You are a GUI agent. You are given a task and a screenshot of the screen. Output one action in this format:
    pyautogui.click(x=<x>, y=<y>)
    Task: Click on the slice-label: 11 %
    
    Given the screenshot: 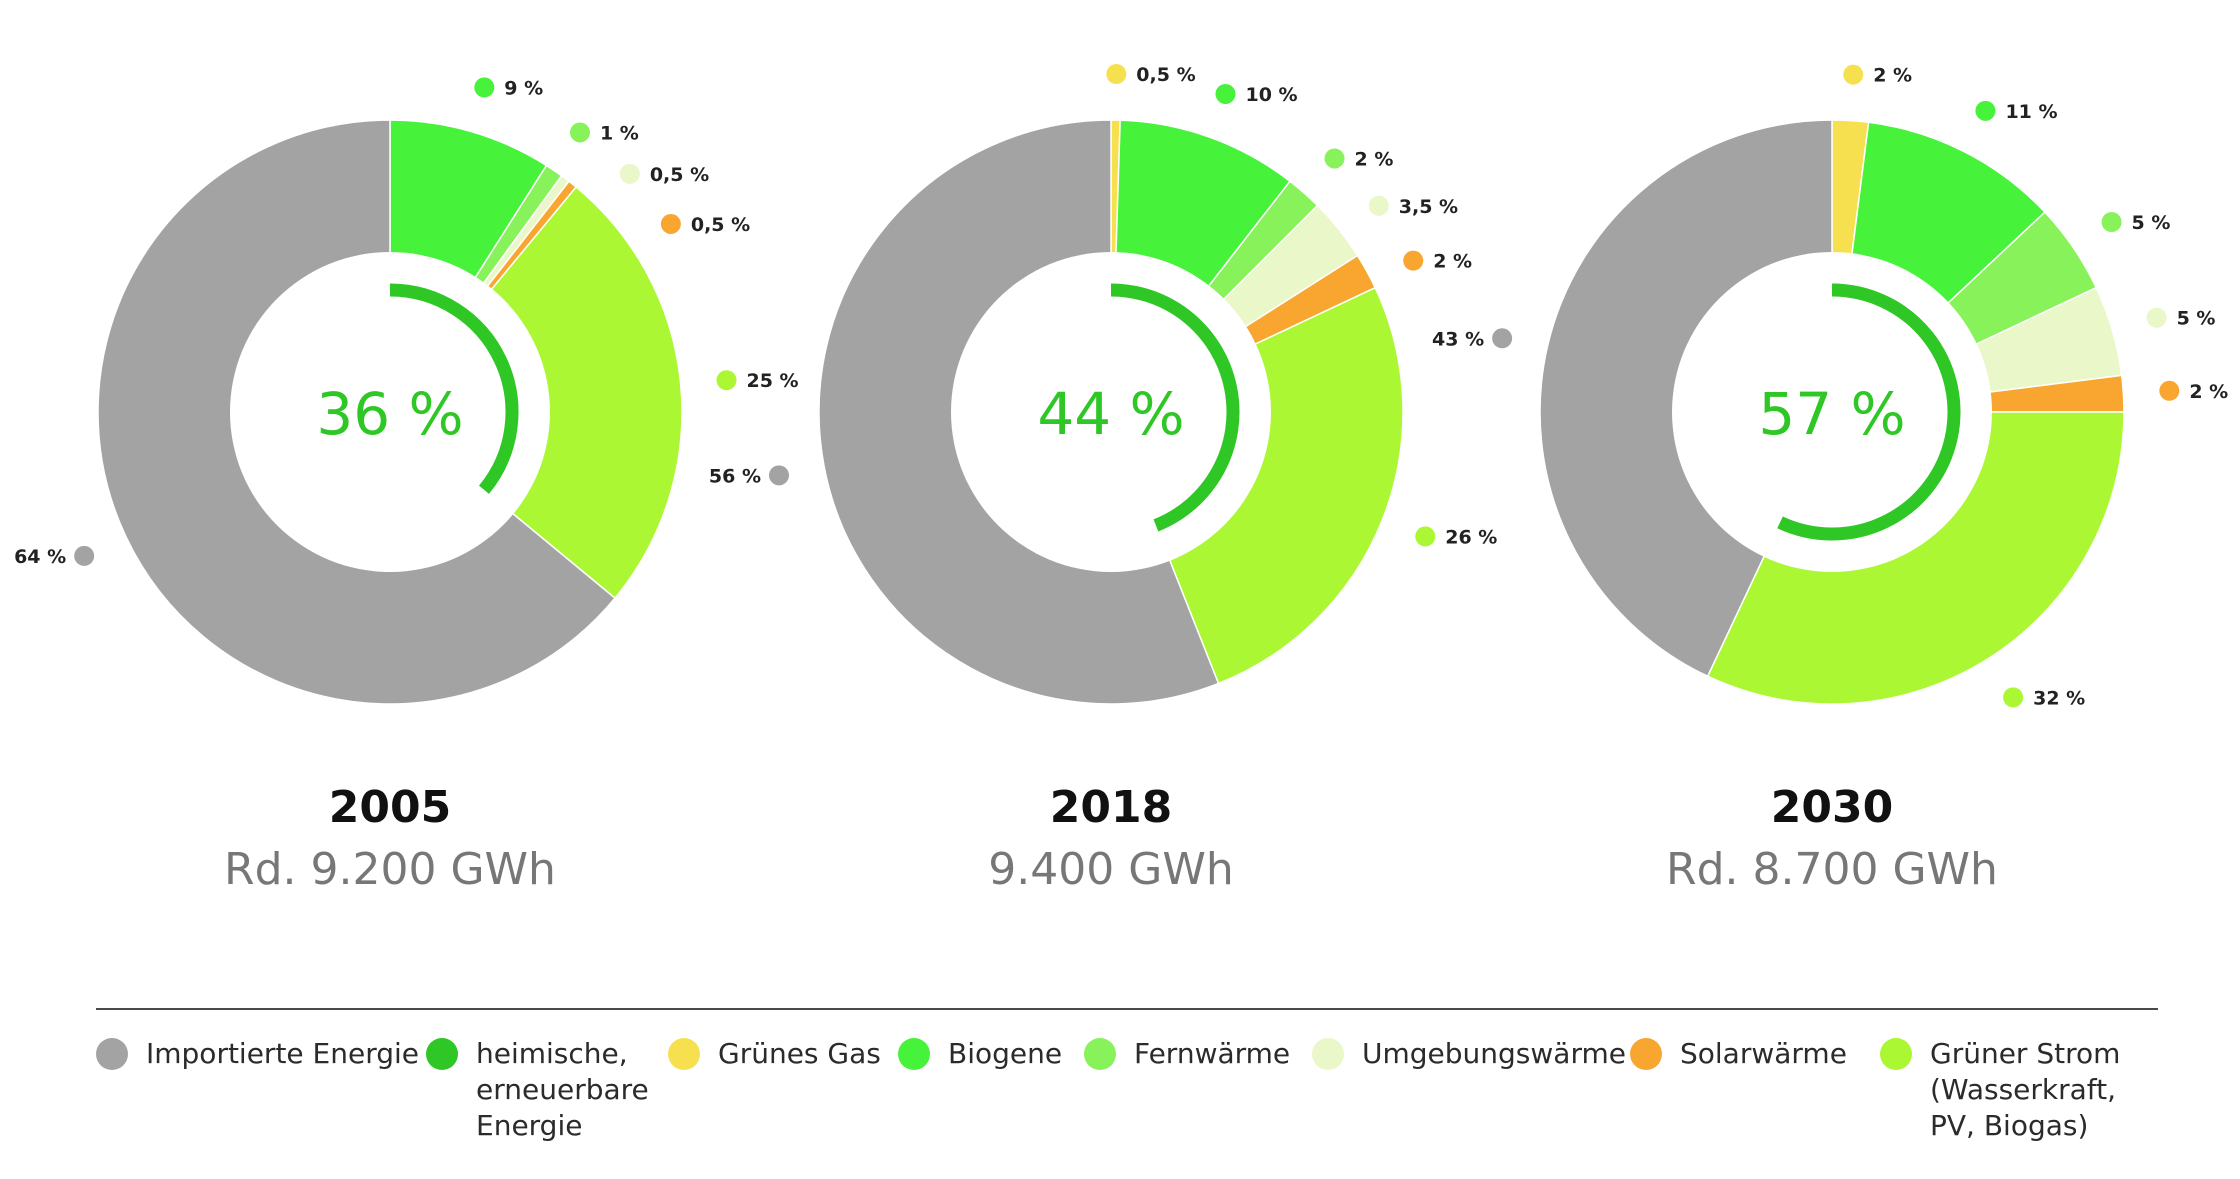 What is the action you would take?
    pyautogui.click(x=2031, y=112)
    